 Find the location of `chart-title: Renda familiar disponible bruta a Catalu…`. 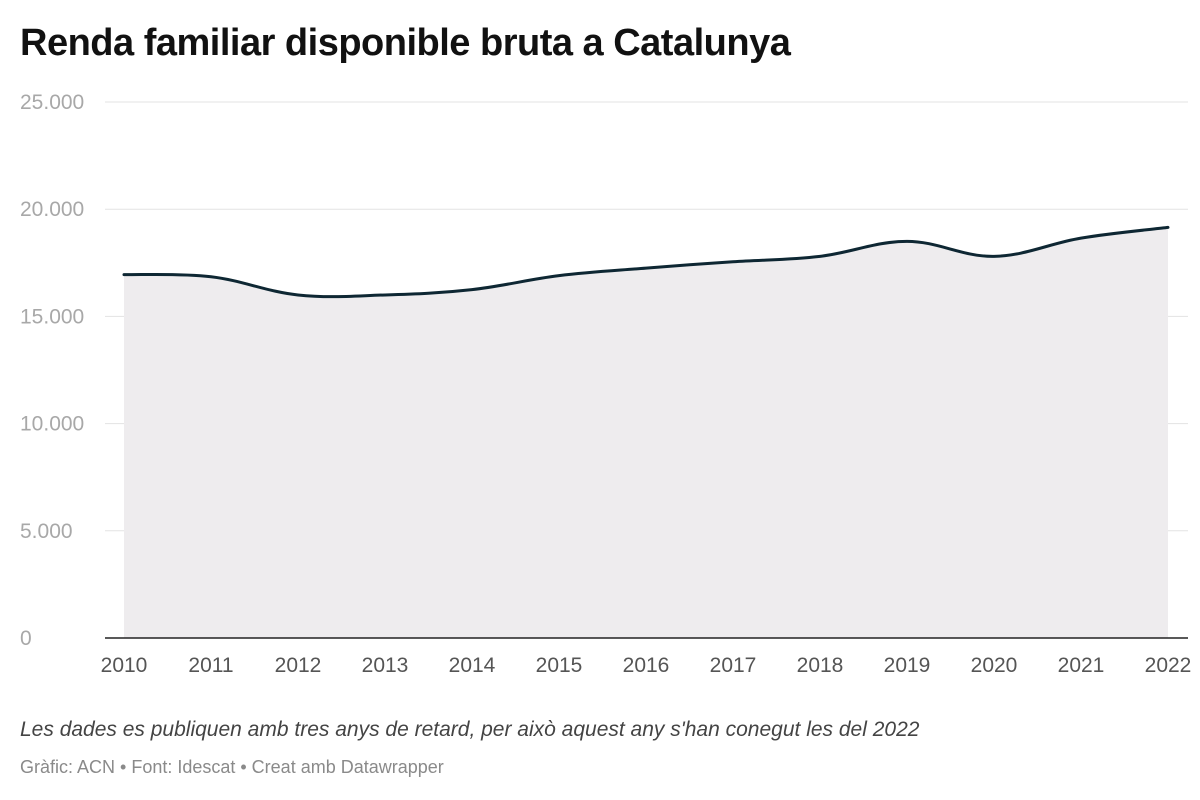

chart-title: Renda familiar disponible bruta a Catalu… is located at coordinates (405, 43).